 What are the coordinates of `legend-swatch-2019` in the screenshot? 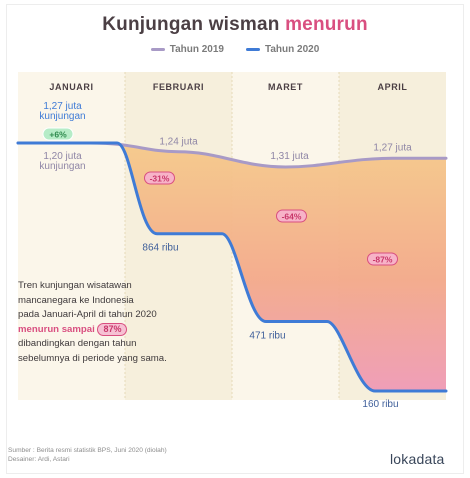 It's located at (157, 49).